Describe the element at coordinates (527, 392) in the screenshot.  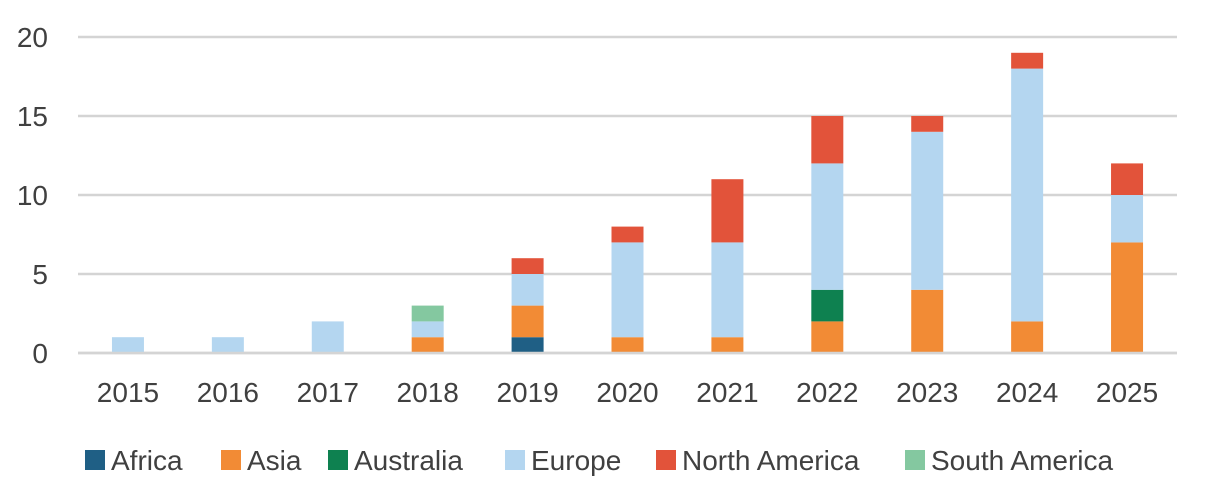
I see `x-tick-label-2019: 2019` at that location.